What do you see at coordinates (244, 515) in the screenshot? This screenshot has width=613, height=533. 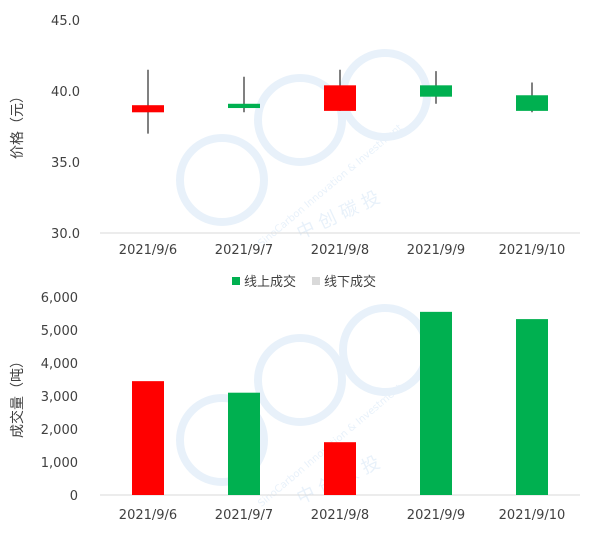 I see `volume-x-tick-label: 2021/9/7` at bounding box center [244, 515].